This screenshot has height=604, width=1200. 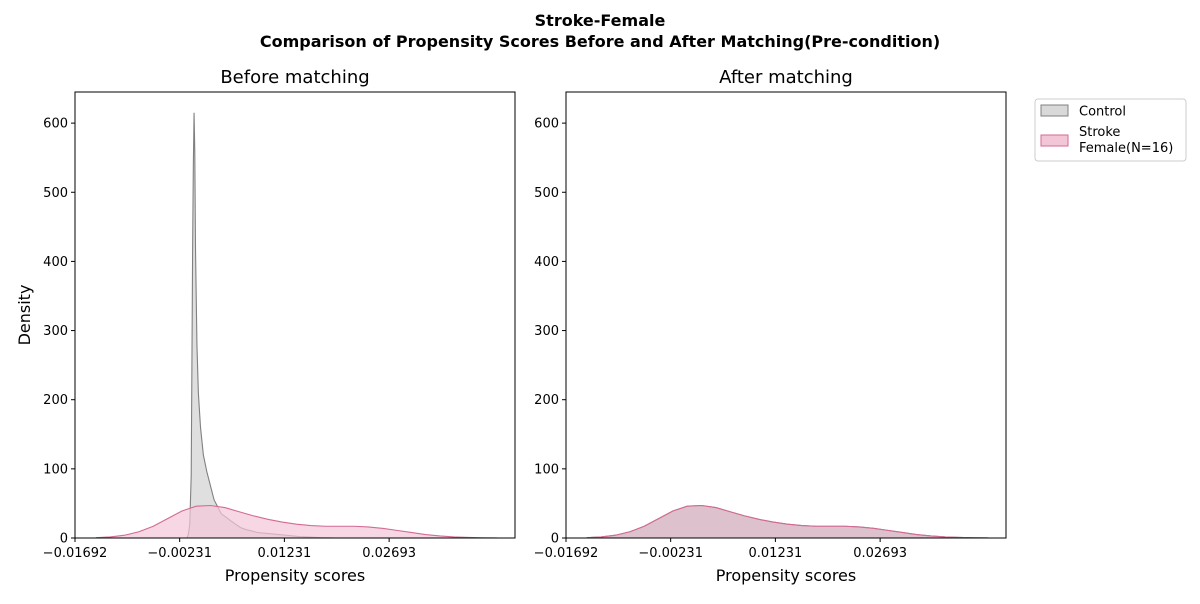 I want to click on panel-title: After matching, so click(x=786, y=77).